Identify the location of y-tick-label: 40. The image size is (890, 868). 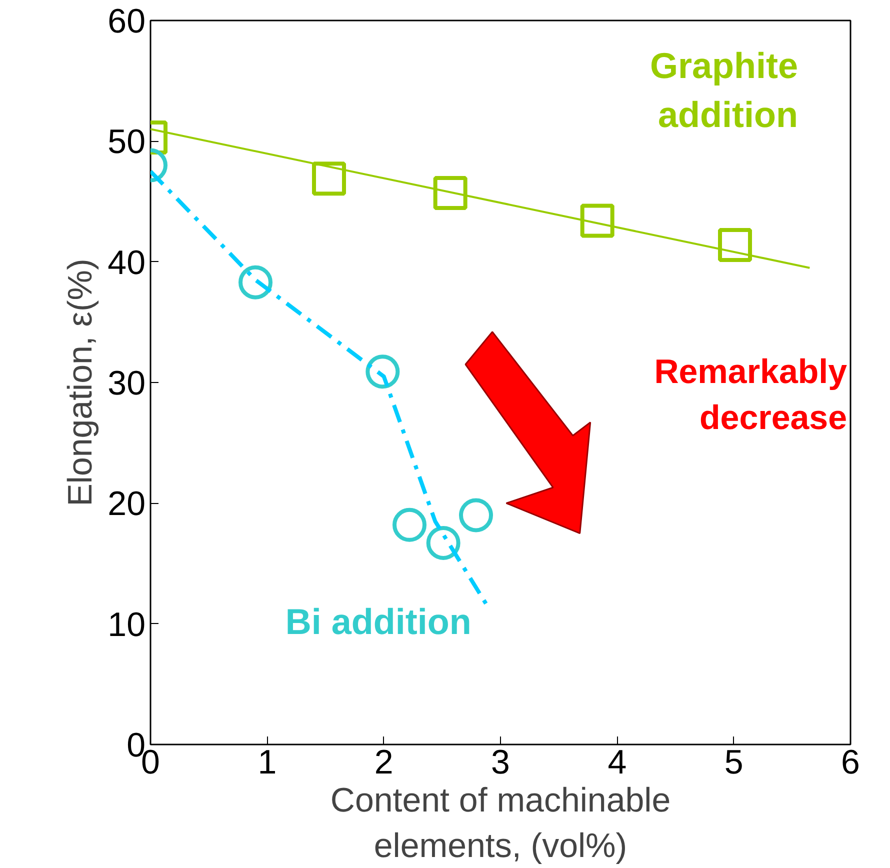
(127, 263).